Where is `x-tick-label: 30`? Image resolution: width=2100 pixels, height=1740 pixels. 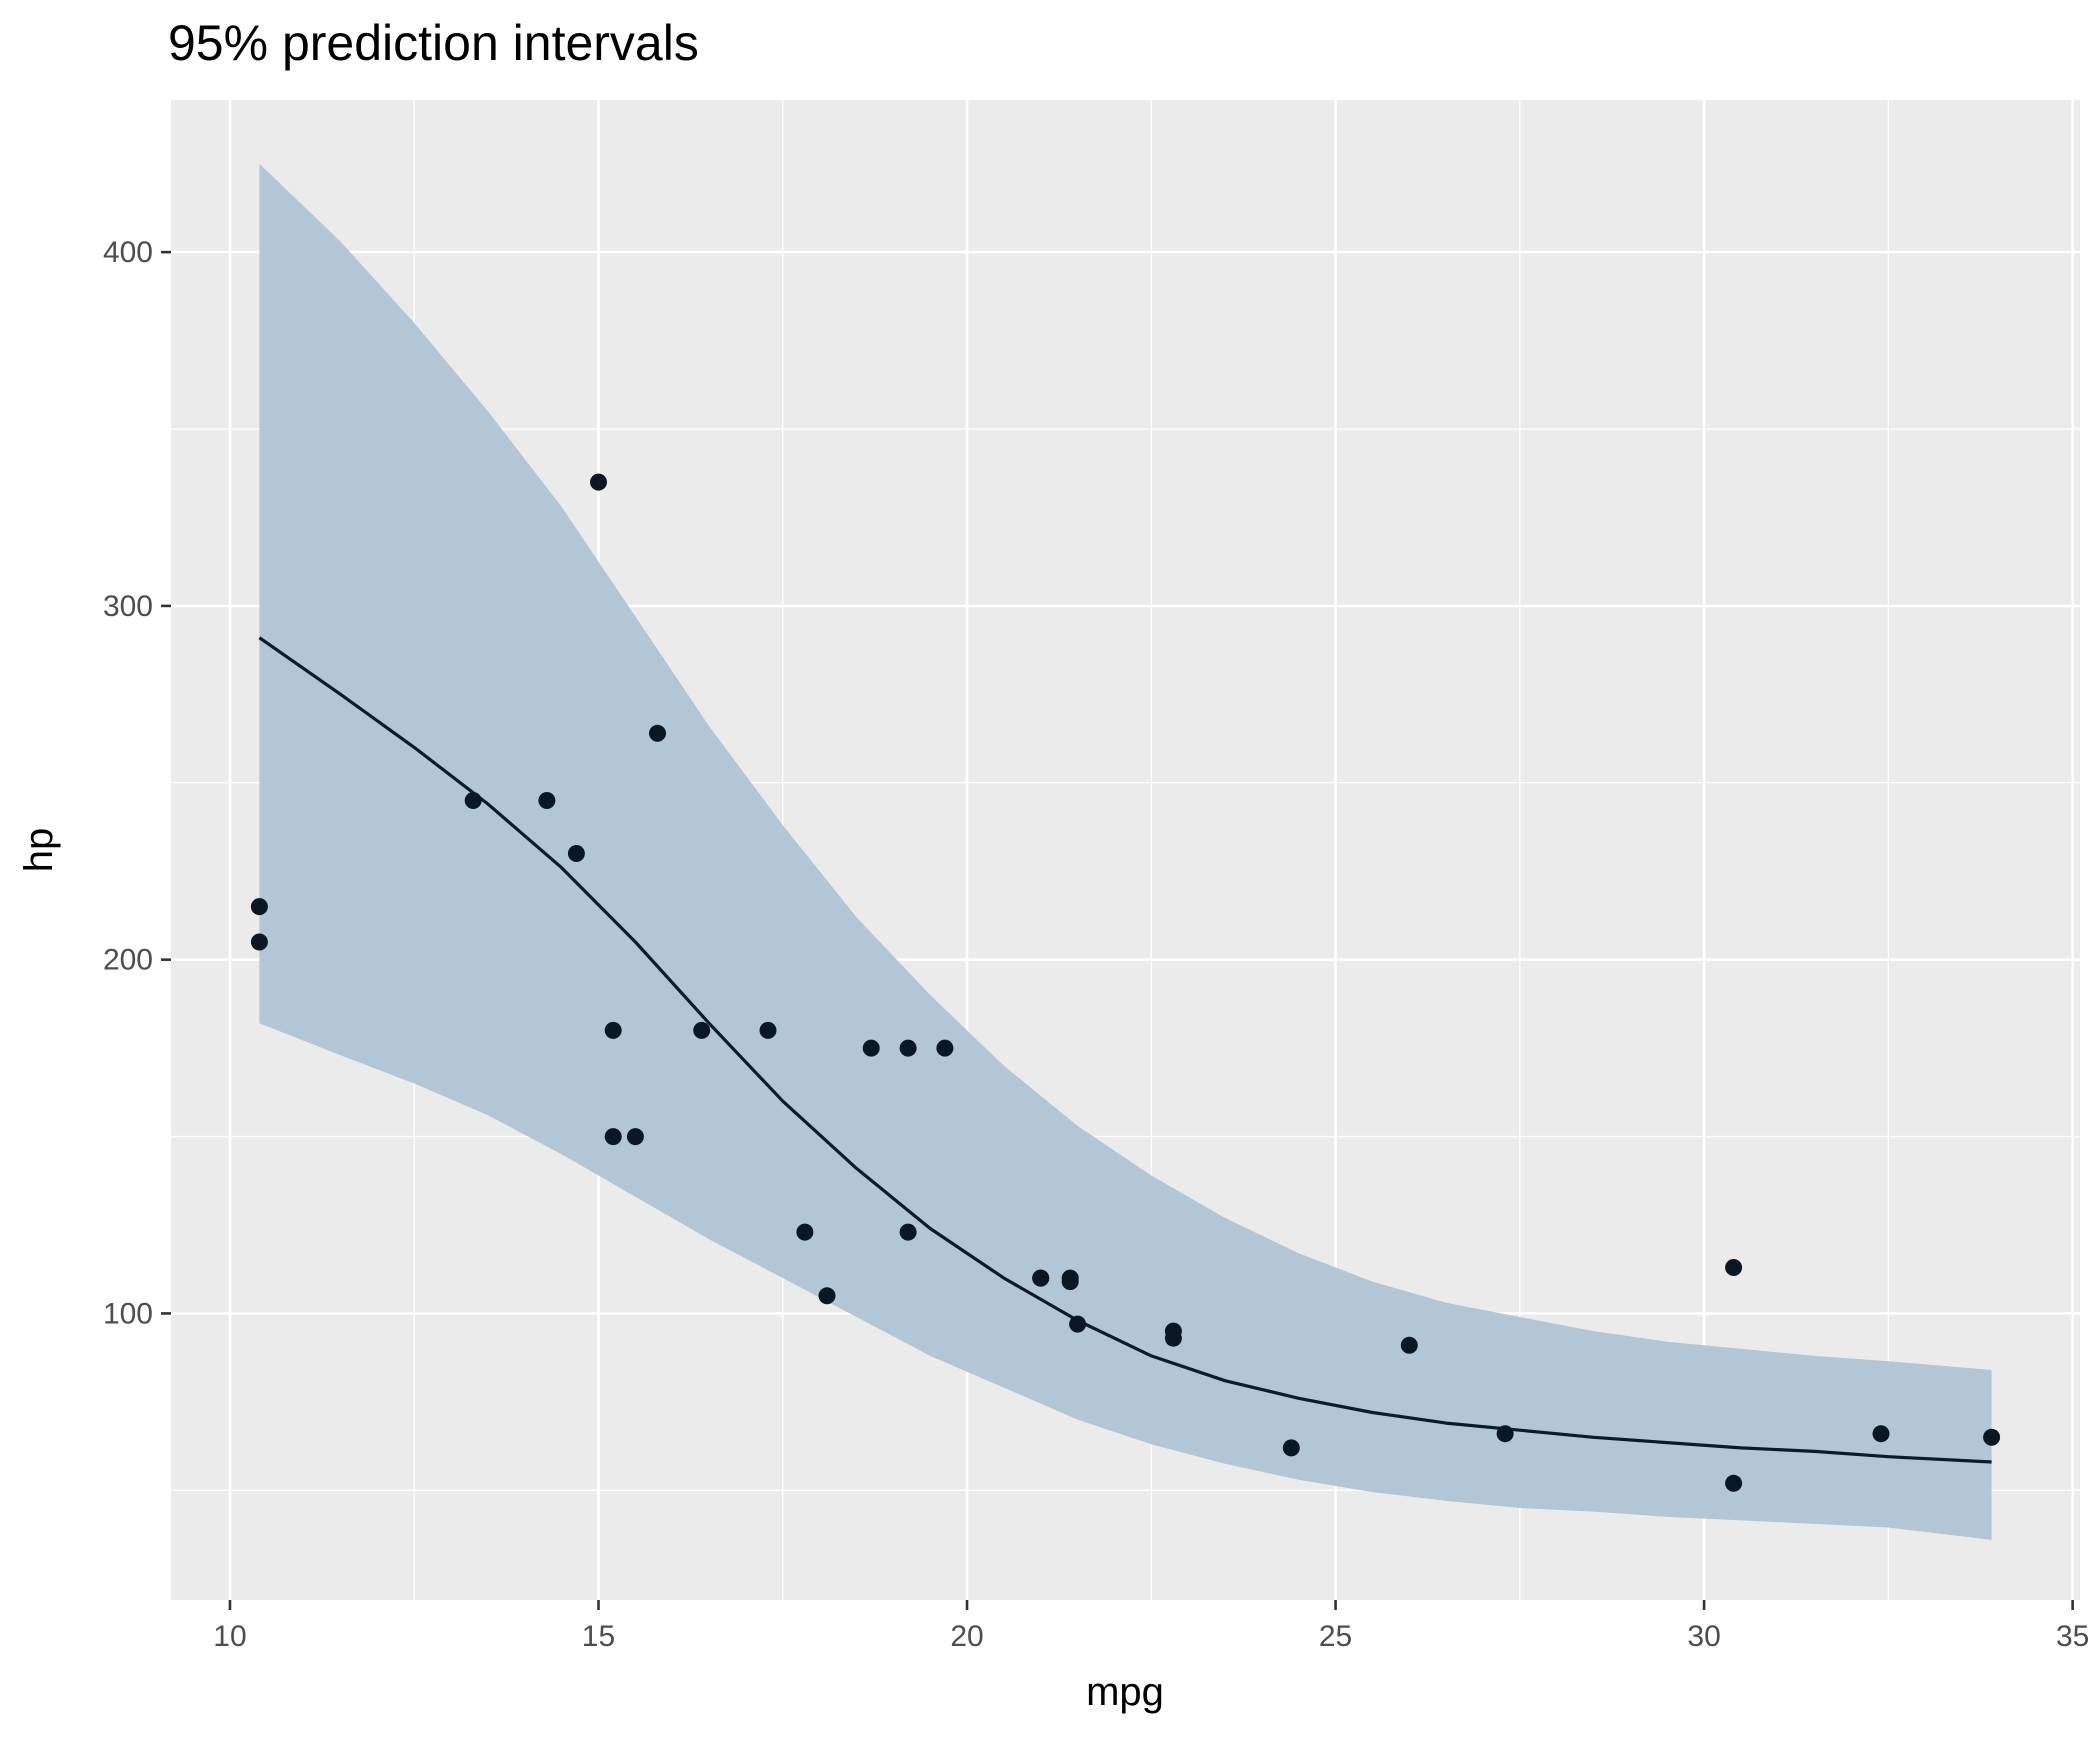
x-tick-label: 30 is located at coordinates (1703, 1636).